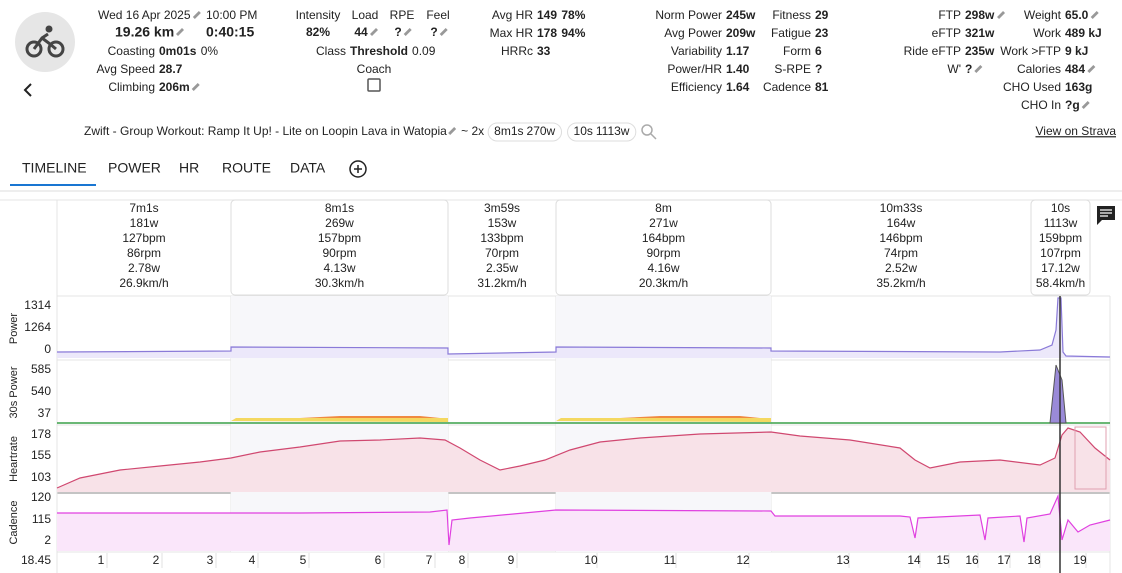  I want to click on metric-value: ?, so click(397, 32).